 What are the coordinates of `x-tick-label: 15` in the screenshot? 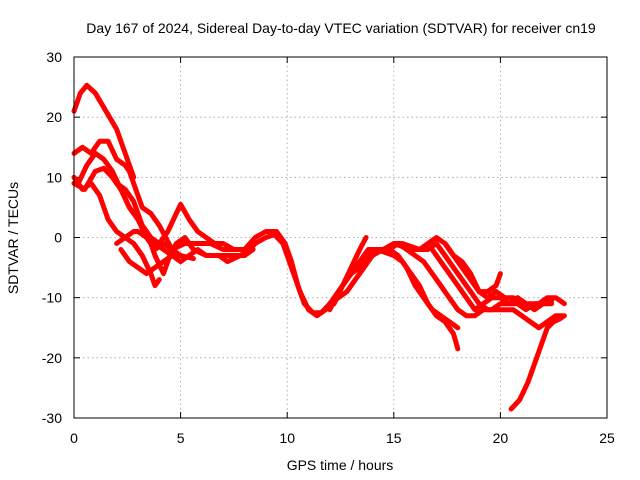 It's located at (394, 438).